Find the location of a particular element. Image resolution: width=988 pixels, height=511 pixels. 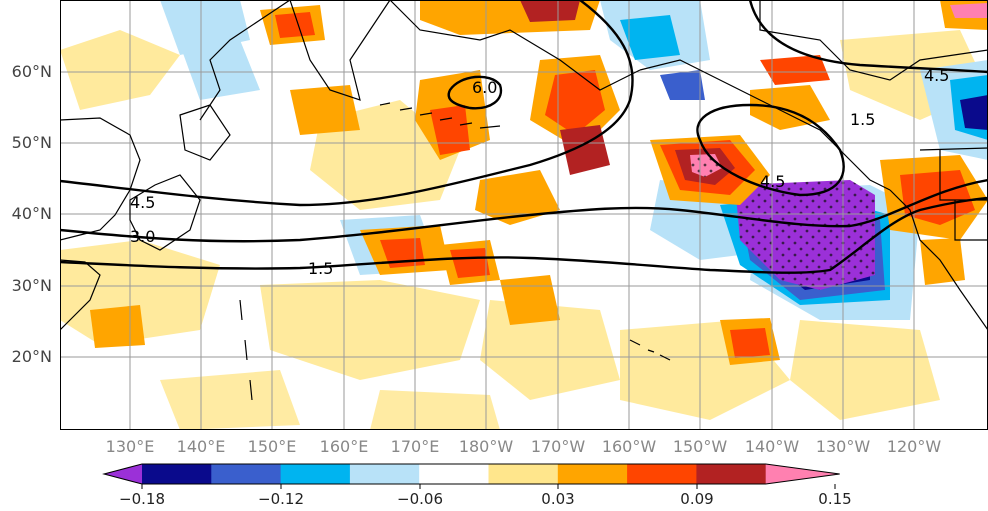

lat-label-50n: 50°N is located at coordinates (31, 142).